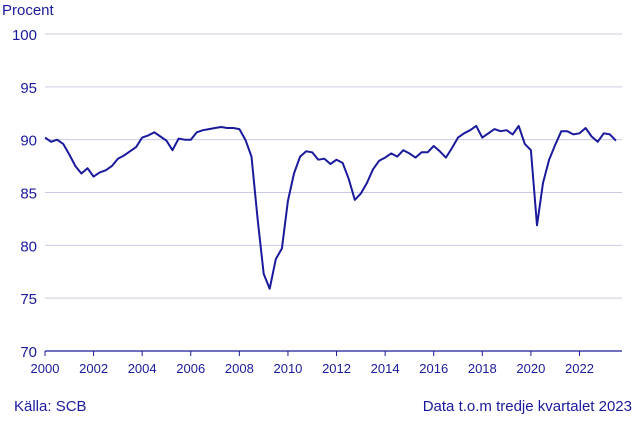 The width and height of the screenshot is (644, 424). Describe the element at coordinates (45, 368) in the screenshot. I see `x-tick-label-2000: 2000` at that location.